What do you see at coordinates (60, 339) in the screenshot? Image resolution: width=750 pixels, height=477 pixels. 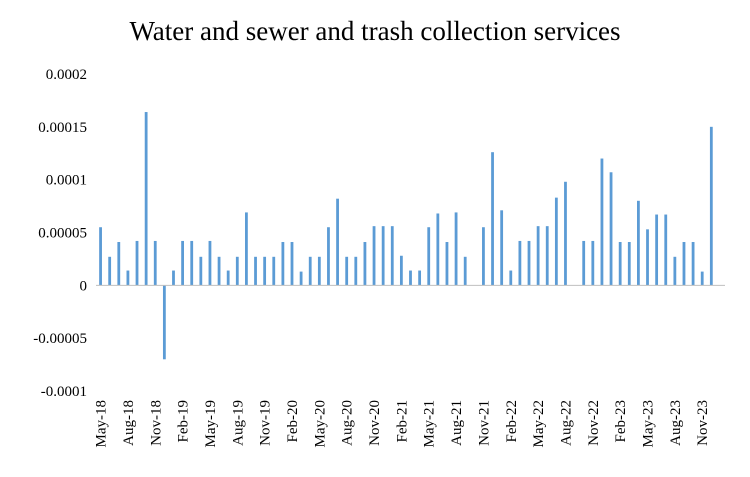 I see `y-tick-label: -0.00005` at bounding box center [60, 339].